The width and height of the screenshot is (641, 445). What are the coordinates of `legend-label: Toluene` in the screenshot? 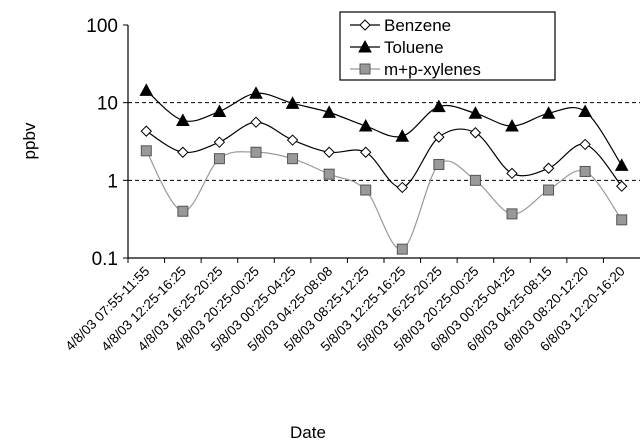 It's located at (414, 47).